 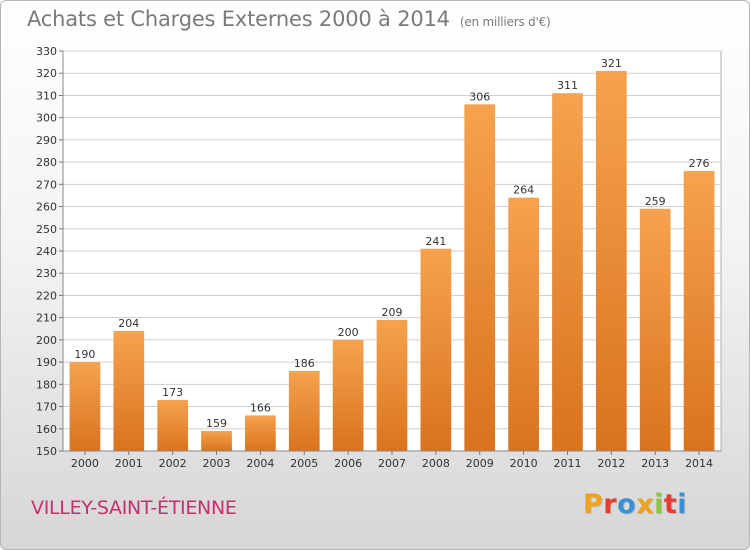 What do you see at coordinates (46, 340) in the screenshot?
I see `y-tick-label: 200` at bounding box center [46, 340].